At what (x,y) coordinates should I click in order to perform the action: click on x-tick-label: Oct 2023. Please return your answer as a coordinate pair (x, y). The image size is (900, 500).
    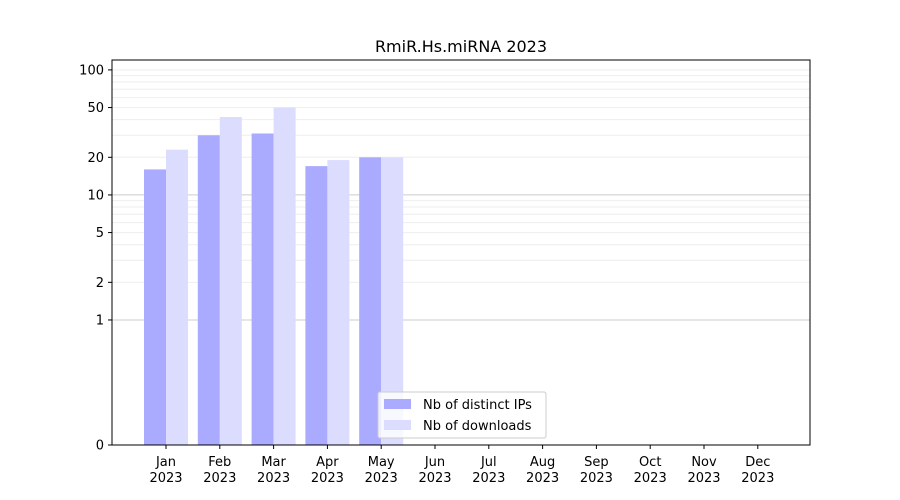
    Looking at the image, I should click on (650, 470).